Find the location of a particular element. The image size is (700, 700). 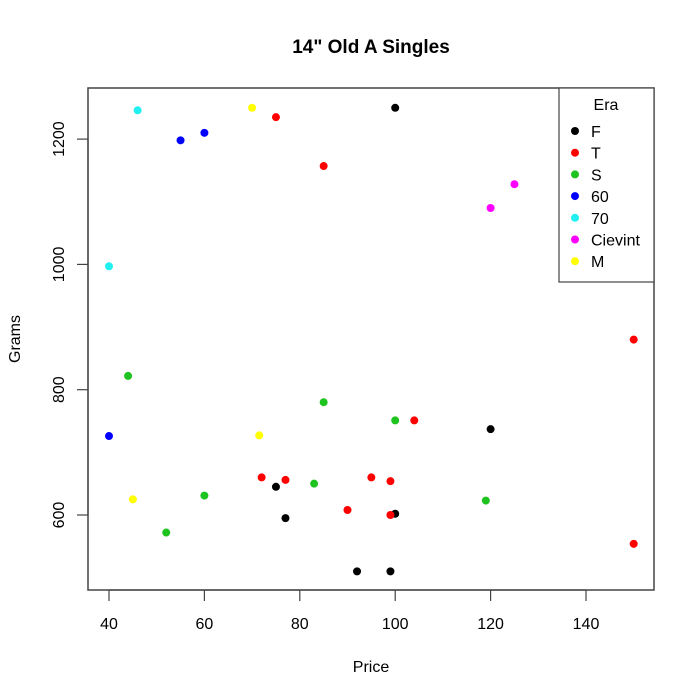

y-tick-label: 1000 is located at coordinates (59, 265).